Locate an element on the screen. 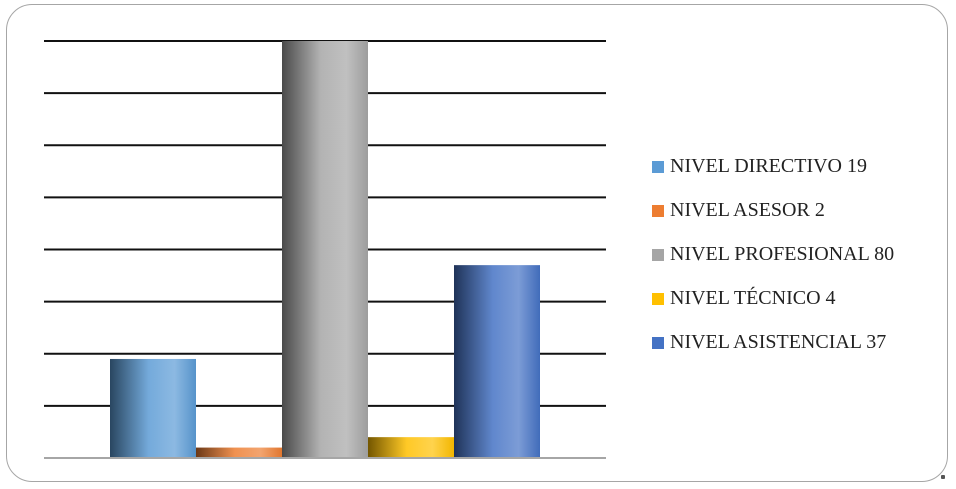 This screenshot has height=489, width=956. bar-profesional is located at coordinates (325, 249).